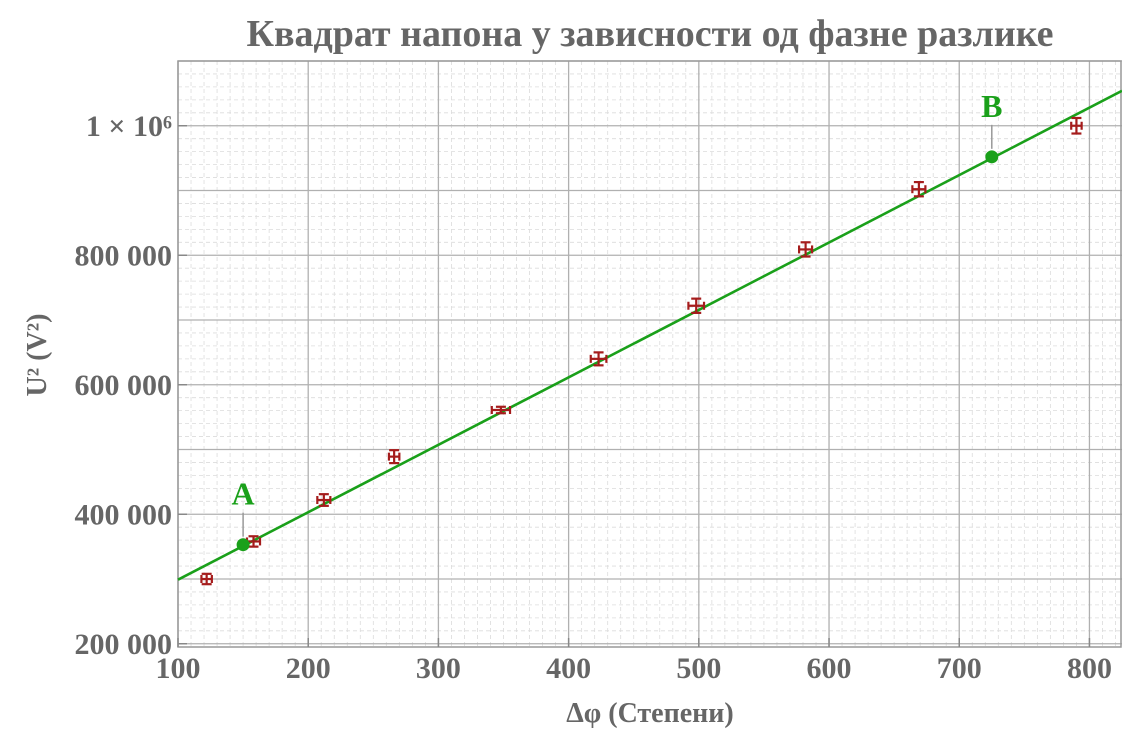 The width and height of the screenshot is (1122, 729). Describe the element at coordinates (308, 668) in the screenshot. I see `x-tick-label: 200` at that location.